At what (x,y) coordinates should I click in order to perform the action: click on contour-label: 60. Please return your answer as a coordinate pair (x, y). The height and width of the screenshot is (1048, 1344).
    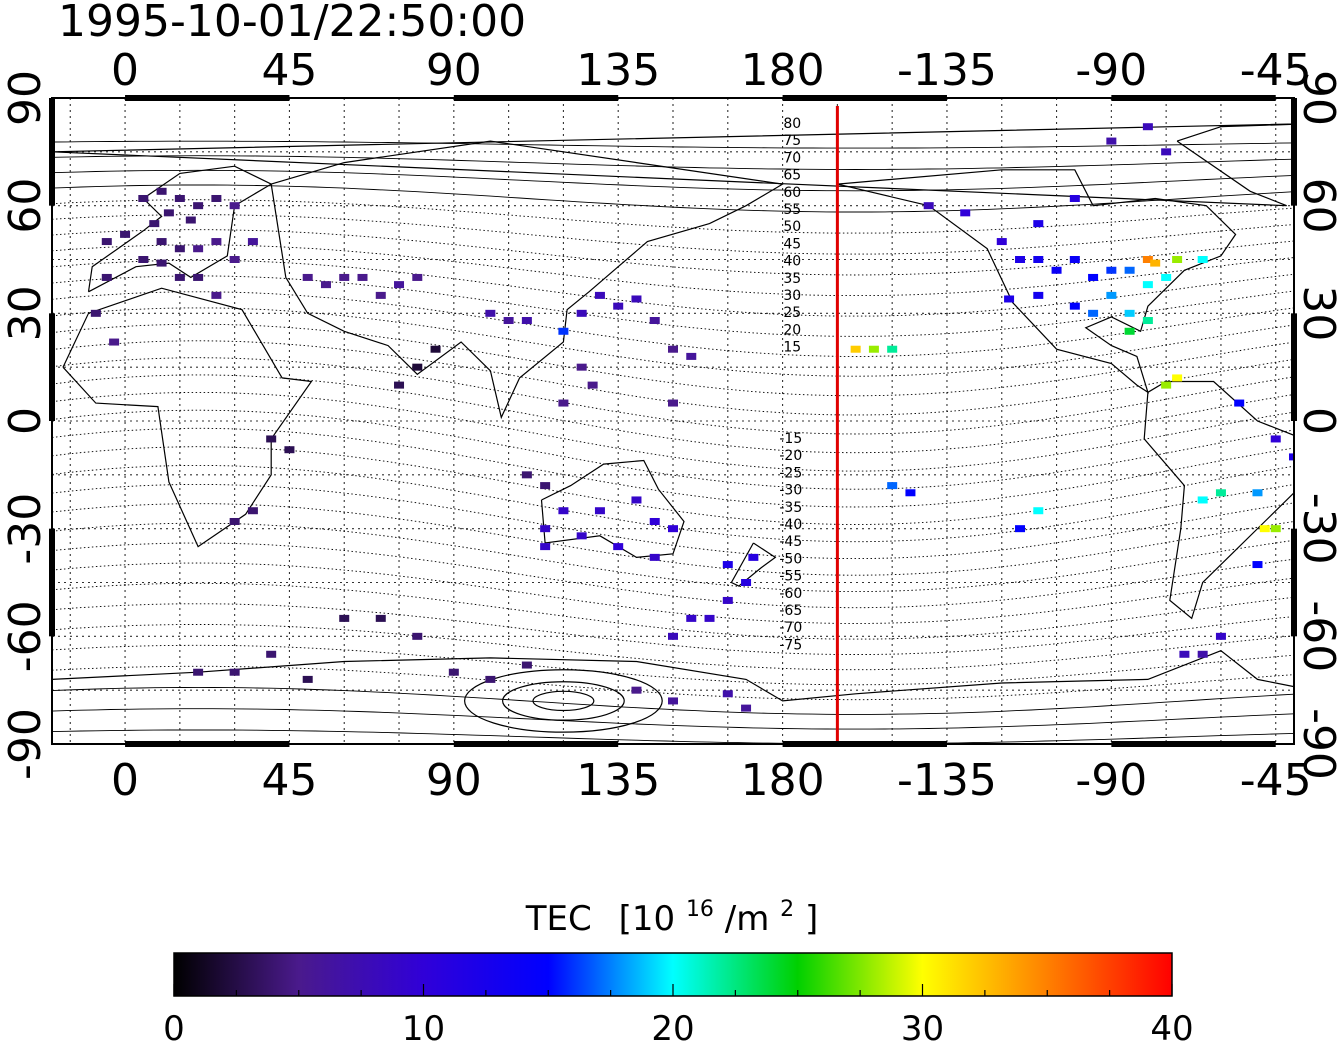
    Looking at the image, I should click on (792, 193).